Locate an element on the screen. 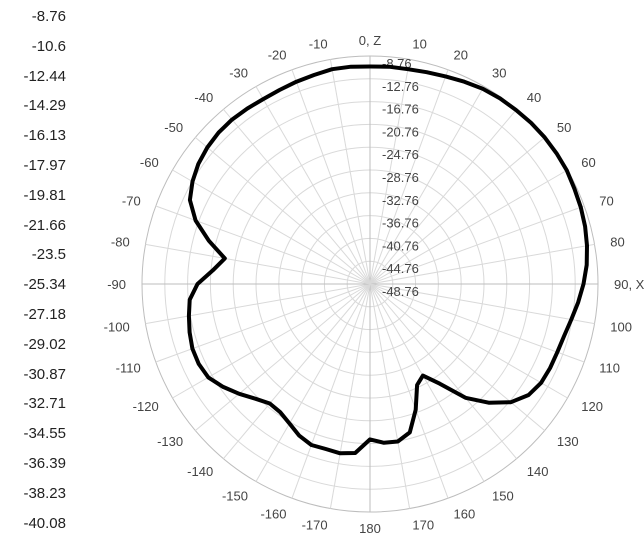  radial-tick-label: -44.76 is located at coordinates (400, 268).